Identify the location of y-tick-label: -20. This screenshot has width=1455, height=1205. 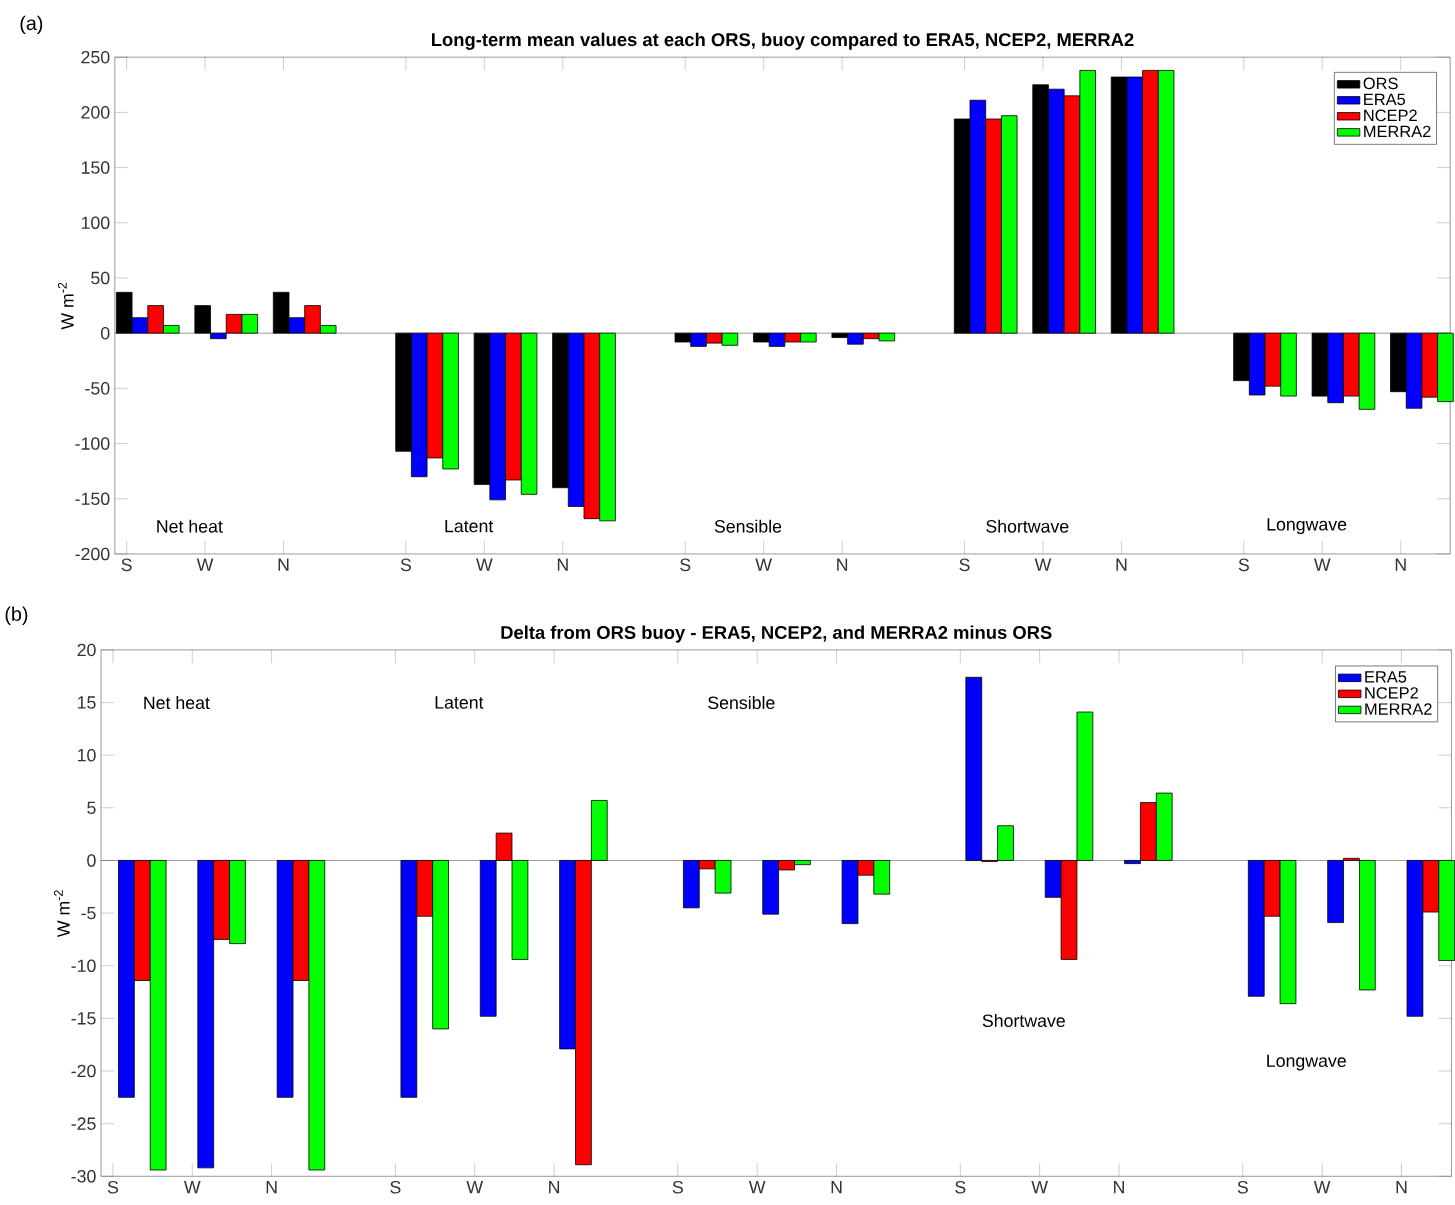
(83, 1071).